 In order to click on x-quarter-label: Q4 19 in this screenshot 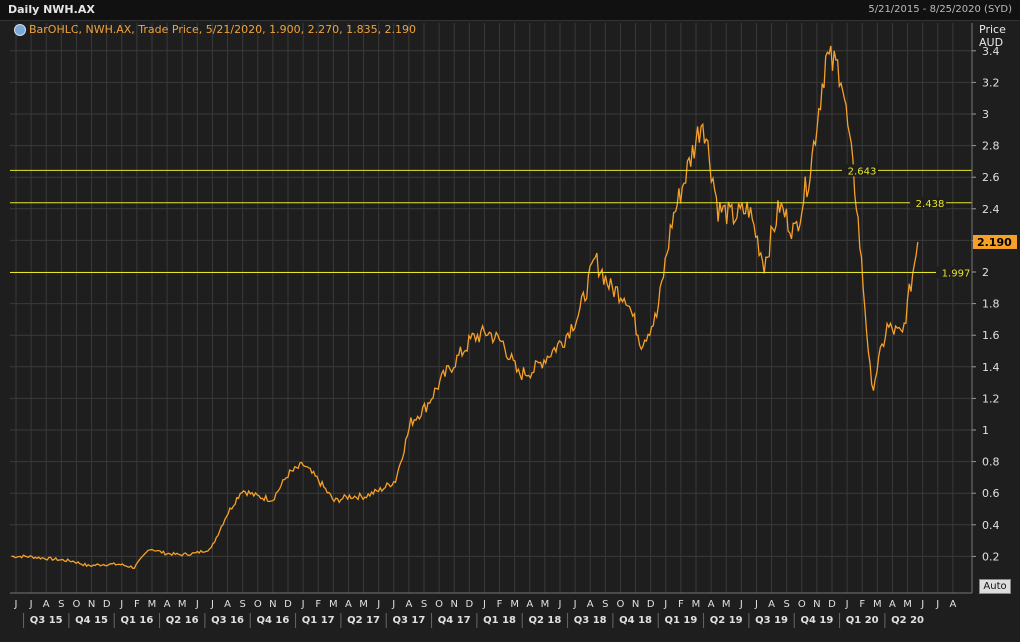, I will do `click(816, 620)`.